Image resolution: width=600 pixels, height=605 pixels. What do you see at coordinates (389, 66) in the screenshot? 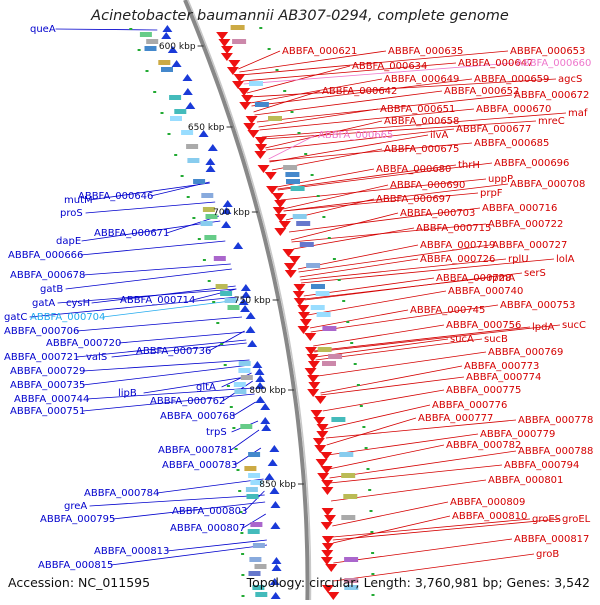
I see `right-label-3: ABBFA_000634` at bounding box center [389, 66].